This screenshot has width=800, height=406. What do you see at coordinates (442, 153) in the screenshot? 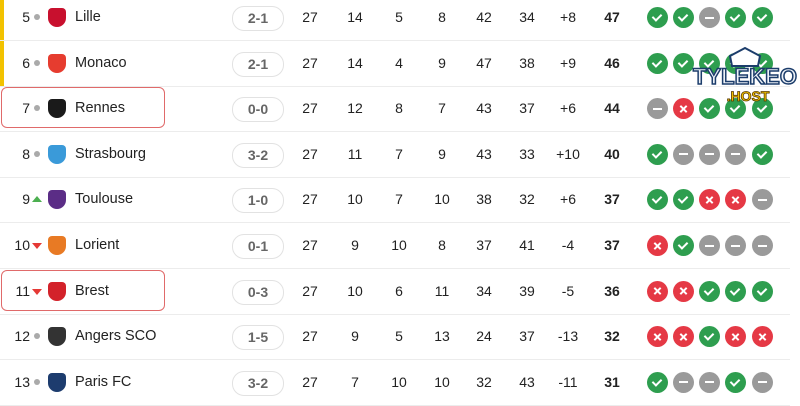
I see `stat-l: 9` at bounding box center [442, 153].